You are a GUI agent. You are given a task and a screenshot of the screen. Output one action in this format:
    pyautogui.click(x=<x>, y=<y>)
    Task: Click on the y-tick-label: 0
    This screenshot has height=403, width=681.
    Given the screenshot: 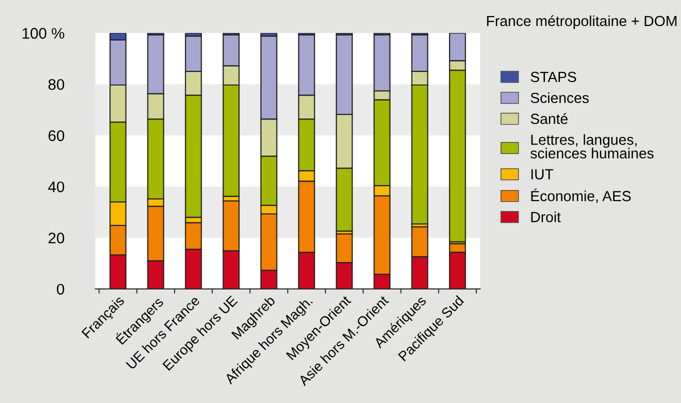 What is the action you would take?
    pyautogui.click(x=60, y=289)
    